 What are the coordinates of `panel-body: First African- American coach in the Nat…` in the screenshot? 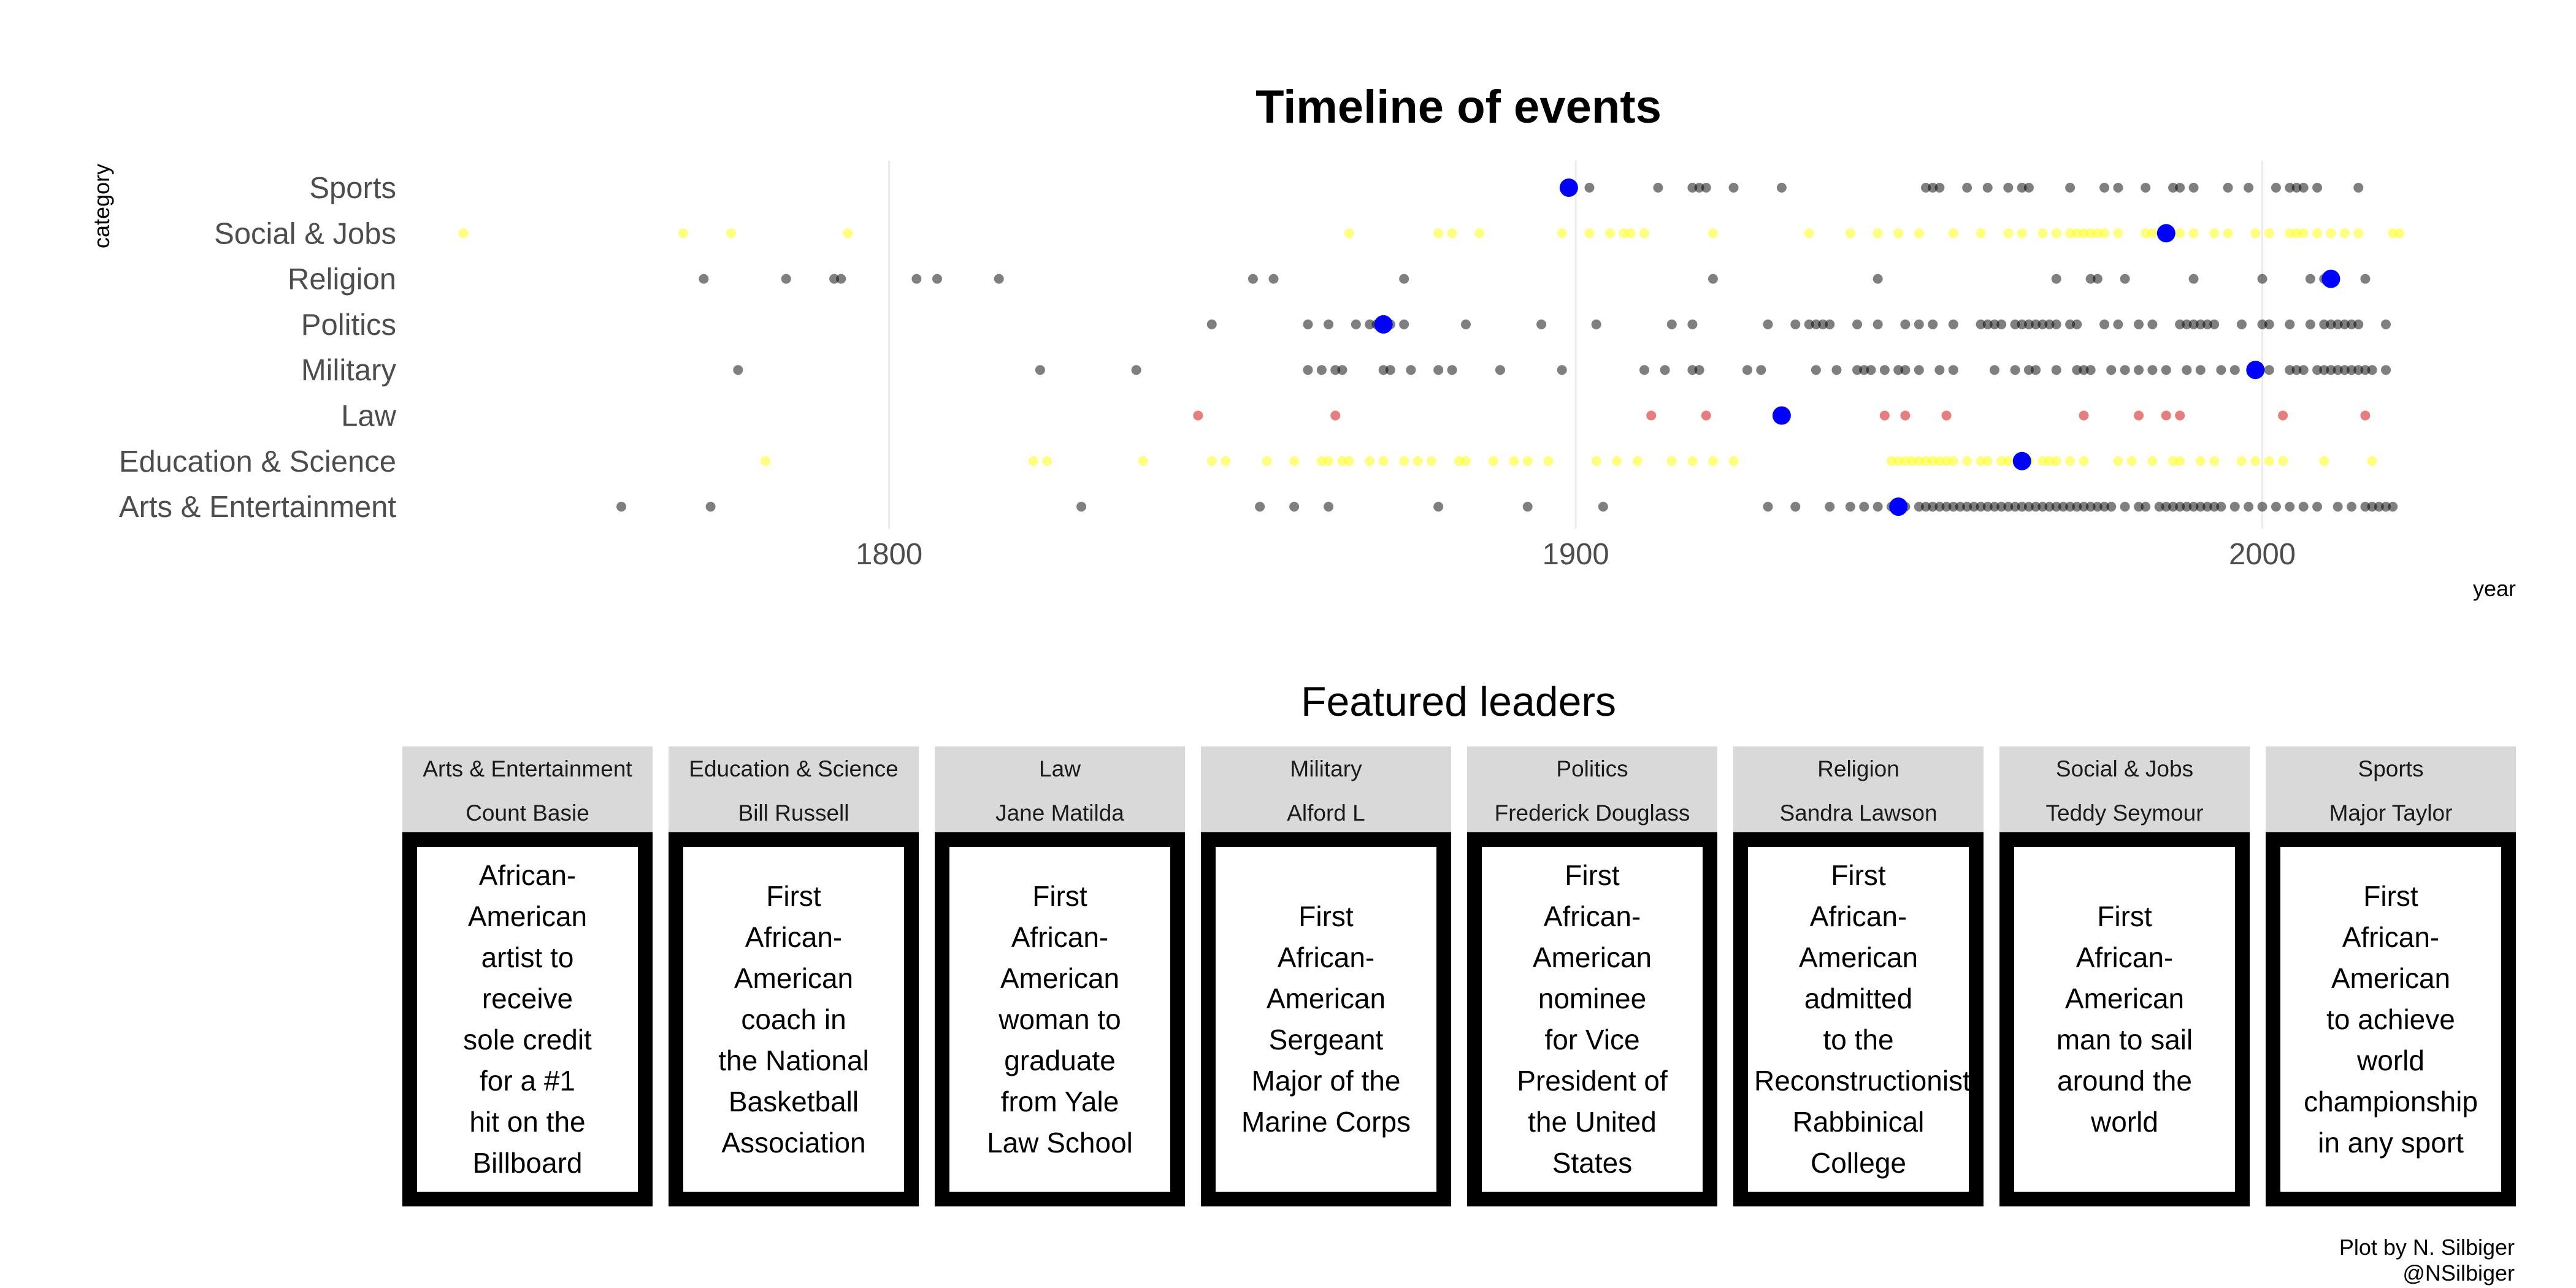 It's located at (793, 1019).